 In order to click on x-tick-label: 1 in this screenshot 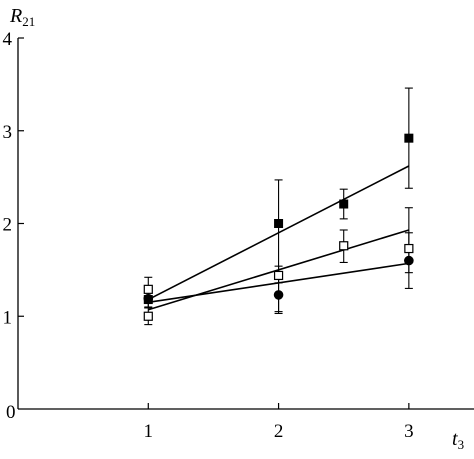, I will do `click(149, 431)`.